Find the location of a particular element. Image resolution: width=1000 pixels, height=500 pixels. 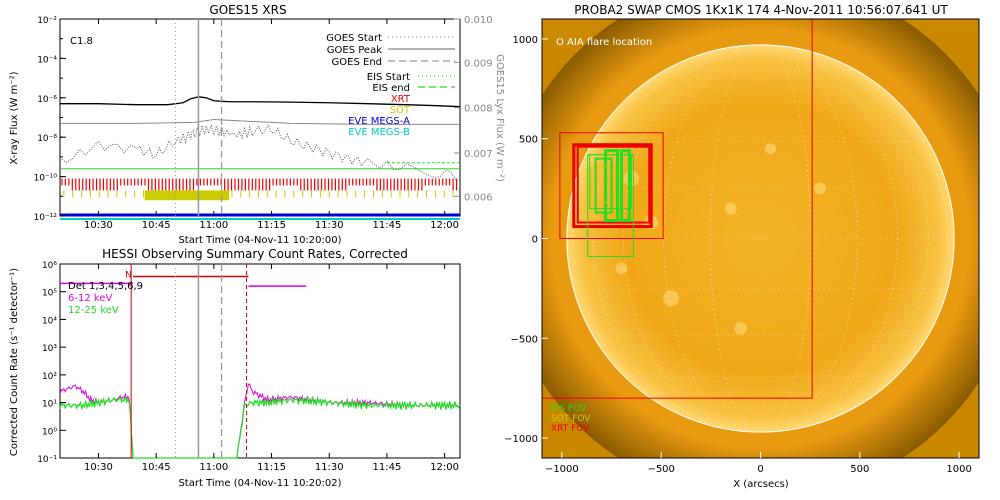

goes-legend-label: GOES Start is located at coordinates (354, 38).